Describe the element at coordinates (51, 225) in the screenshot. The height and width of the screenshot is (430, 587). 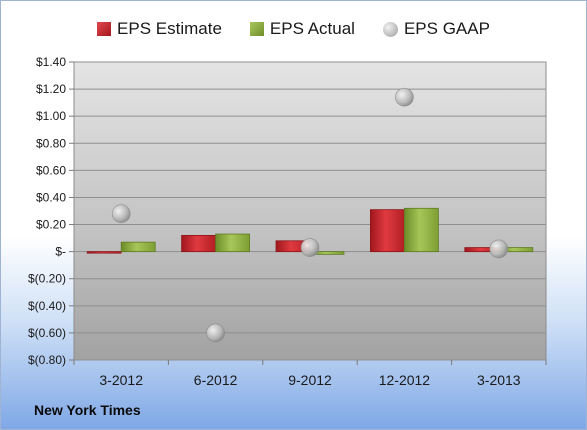
I see `y-tick-label: $0.20` at that location.